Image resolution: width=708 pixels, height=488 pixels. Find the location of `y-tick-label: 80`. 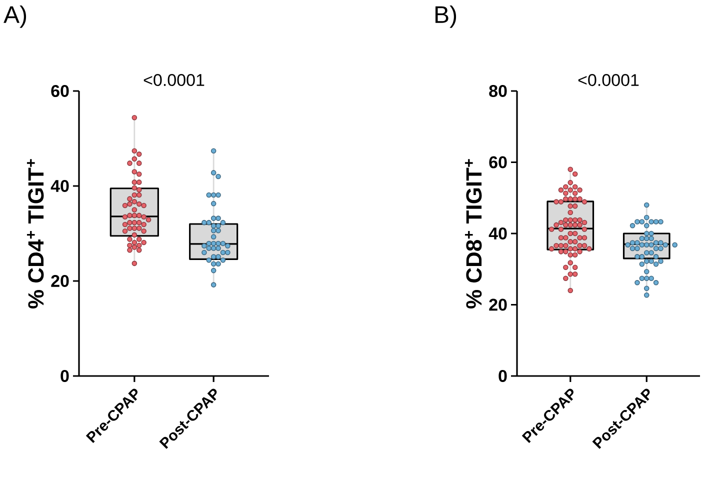

y-tick-label: 80 is located at coordinates (498, 91).